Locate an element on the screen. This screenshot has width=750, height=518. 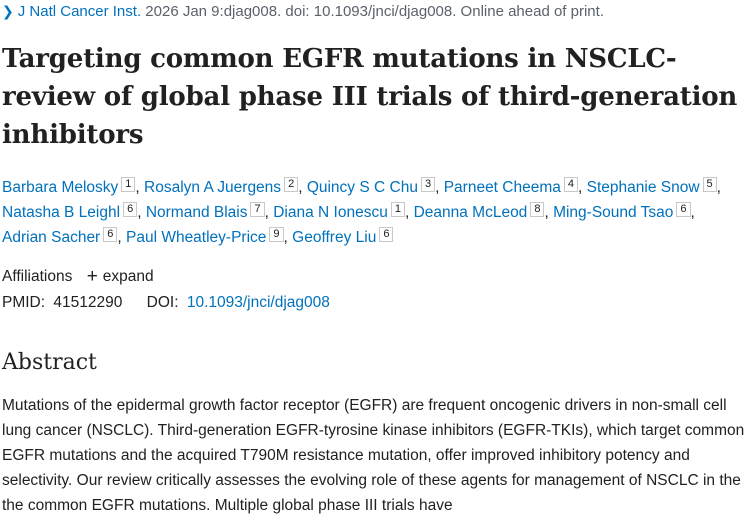
affiliation-badge: 9 is located at coordinates (276, 234).